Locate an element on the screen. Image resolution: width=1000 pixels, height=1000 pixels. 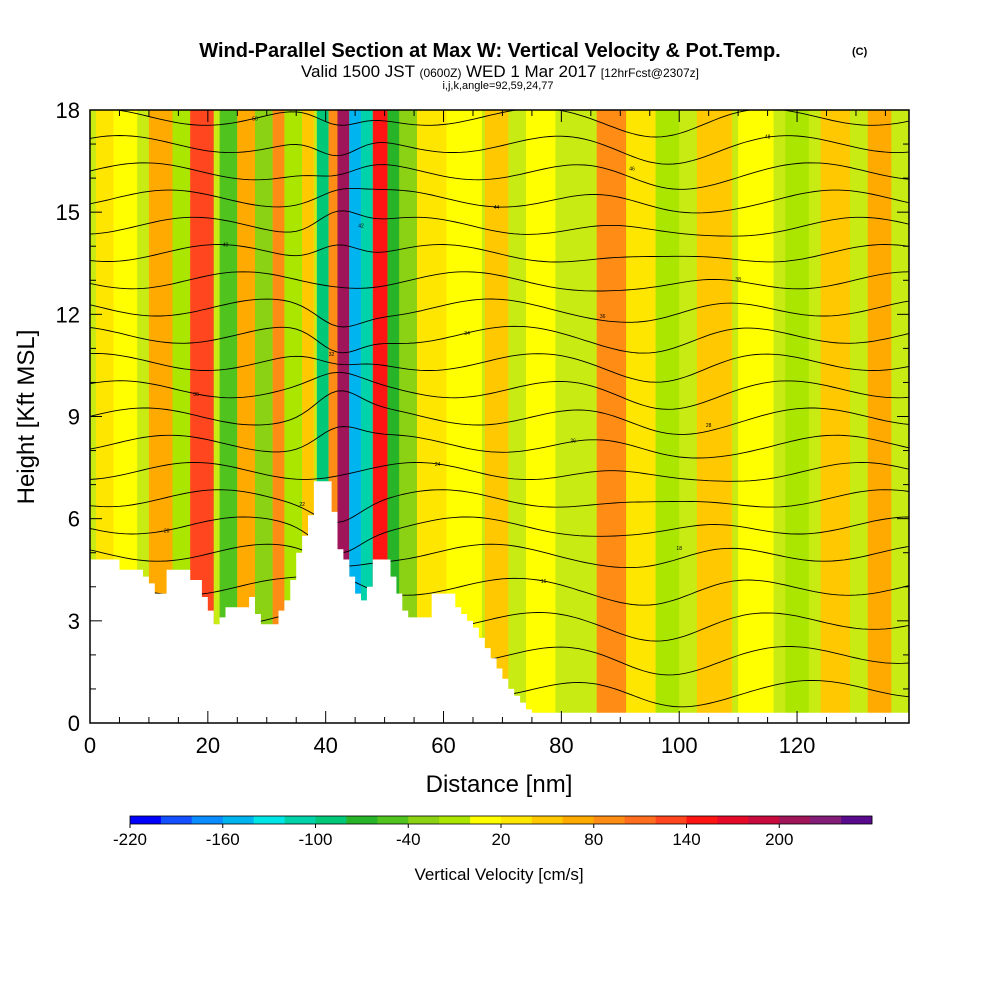
colorbar-tick-label: 140 is located at coordinates (686, 839).